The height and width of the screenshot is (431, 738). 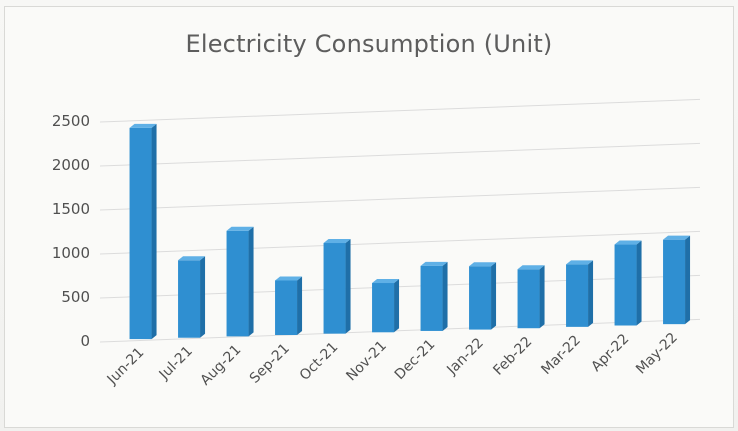 What do you see at coordinates (561, 355) in the screenshot?
I see `x-tick-label: Mar-22` at bounding box center [561, 355].